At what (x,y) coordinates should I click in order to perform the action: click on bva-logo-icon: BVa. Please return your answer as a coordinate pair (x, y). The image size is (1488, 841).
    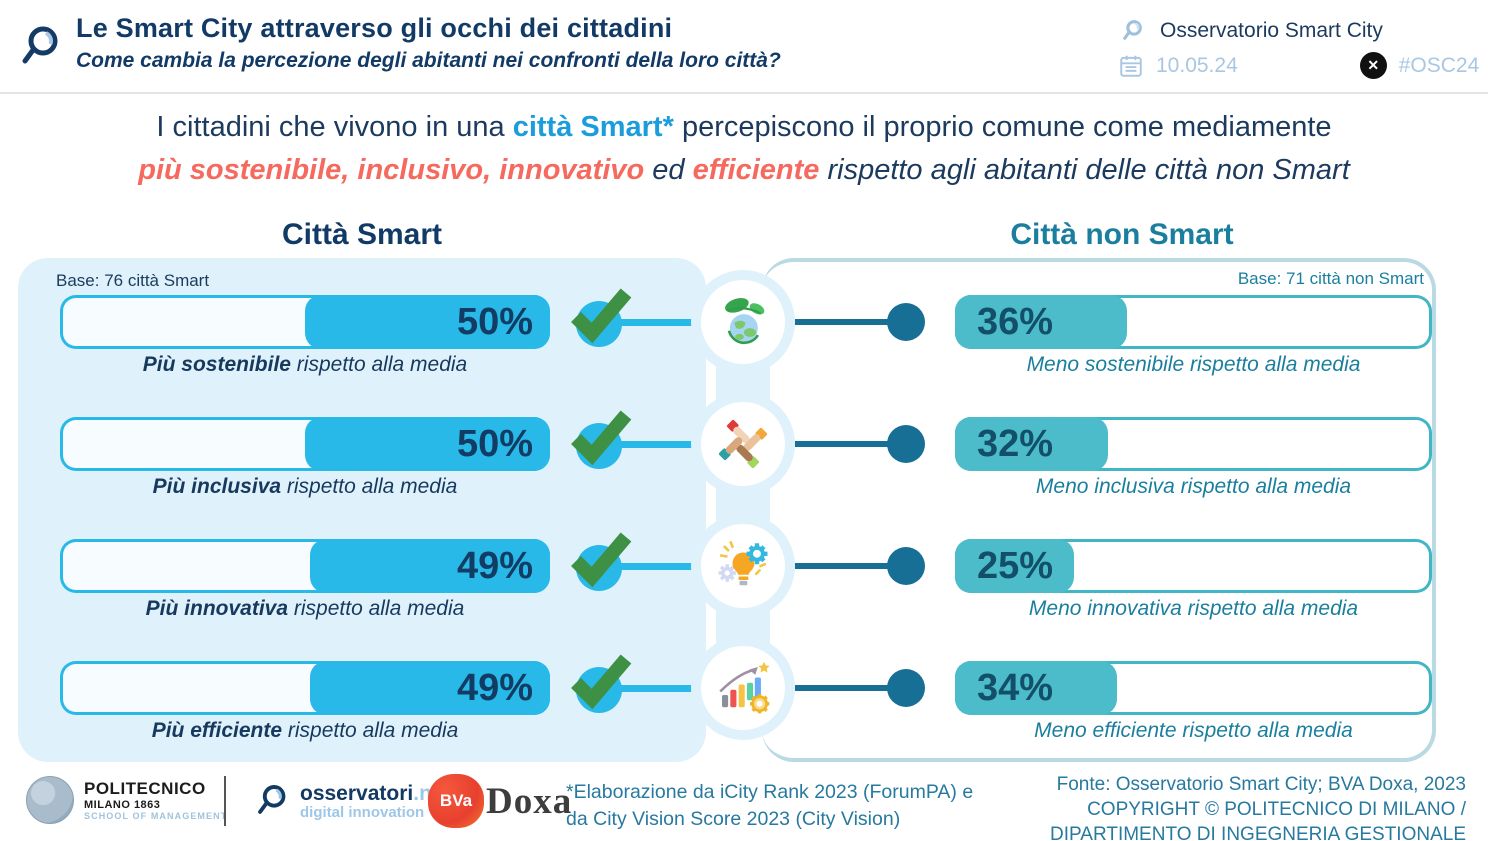
    Looking at the image, I should click on (456, 801).